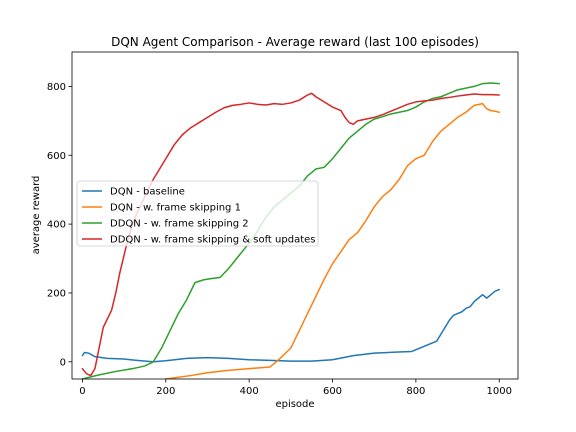 The height and width of the screenshot is (432, 576). Describe the element at coordinates (294, 404) in the screenshot. I see `x-axis-label: episode` at that location.